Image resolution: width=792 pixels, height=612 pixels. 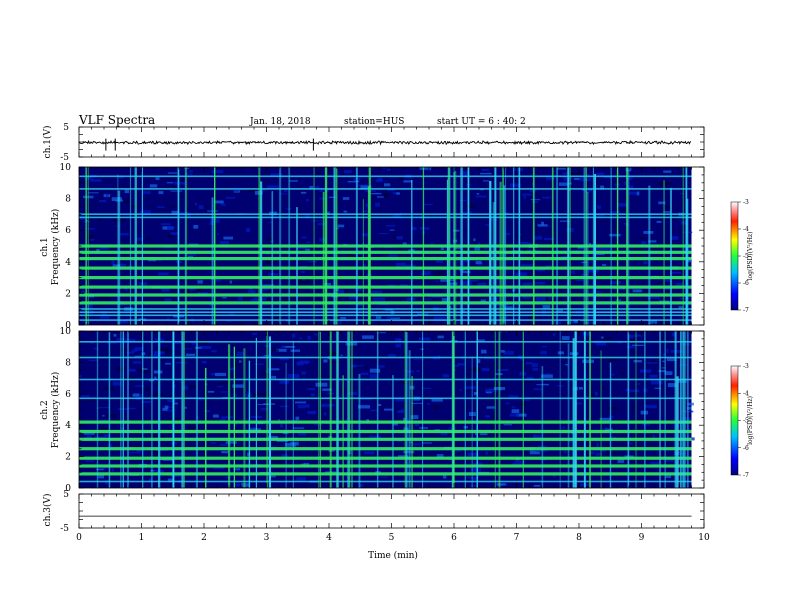 What do you see at coordinates (746, 366) in the screenshot?
I see `colorbar-tick-label: -3` at bounding box center [746, 366].